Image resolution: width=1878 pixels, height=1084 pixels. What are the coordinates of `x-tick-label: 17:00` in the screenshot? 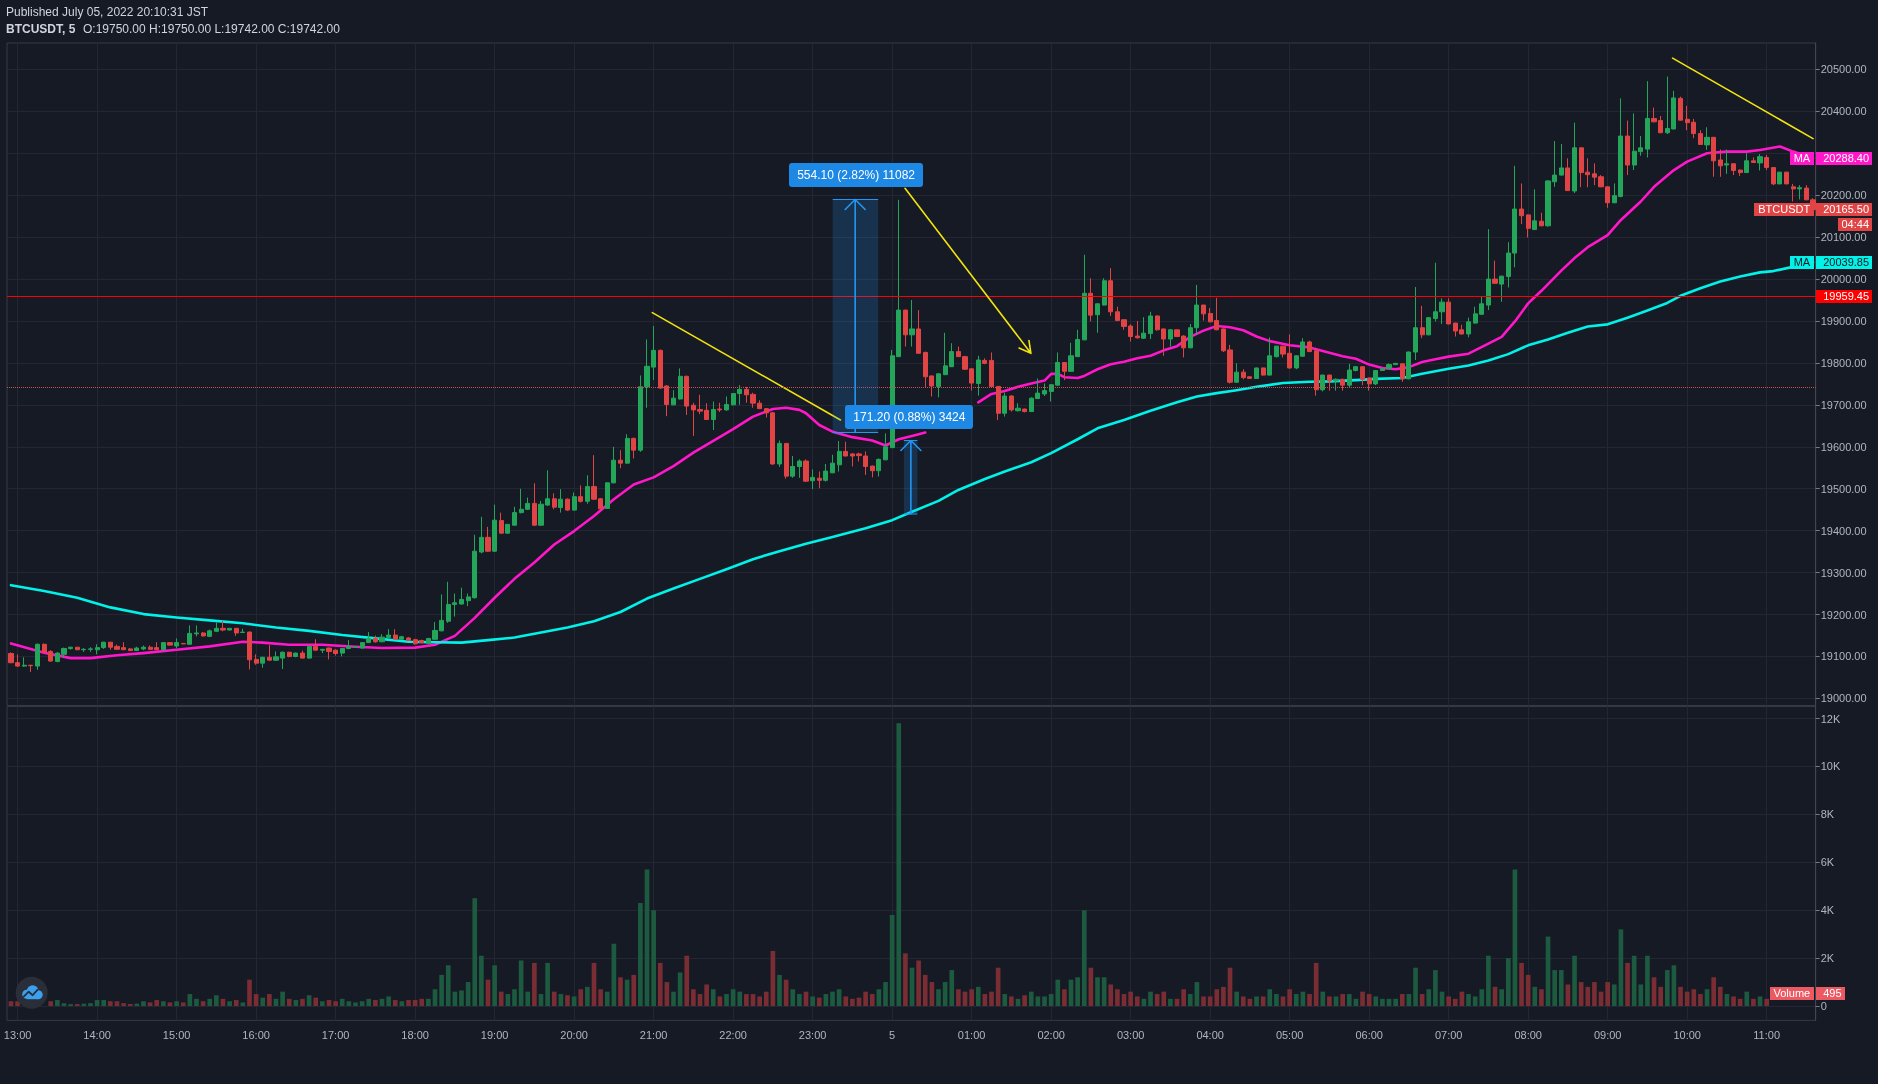 It's located at (335, 1034).